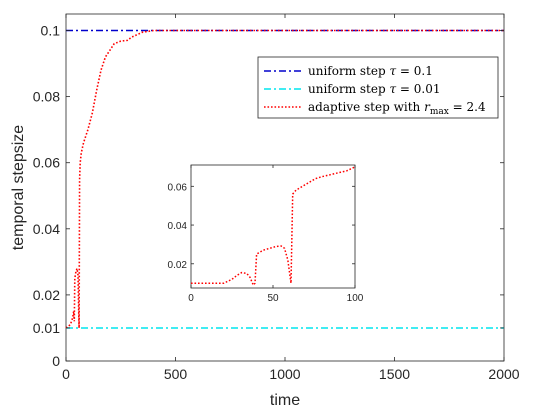 This screenshot has height=411, width=548. Describe the element at coordinates (503, 374) in the screenshot. I see `x-tick-label: 2000` at that location.